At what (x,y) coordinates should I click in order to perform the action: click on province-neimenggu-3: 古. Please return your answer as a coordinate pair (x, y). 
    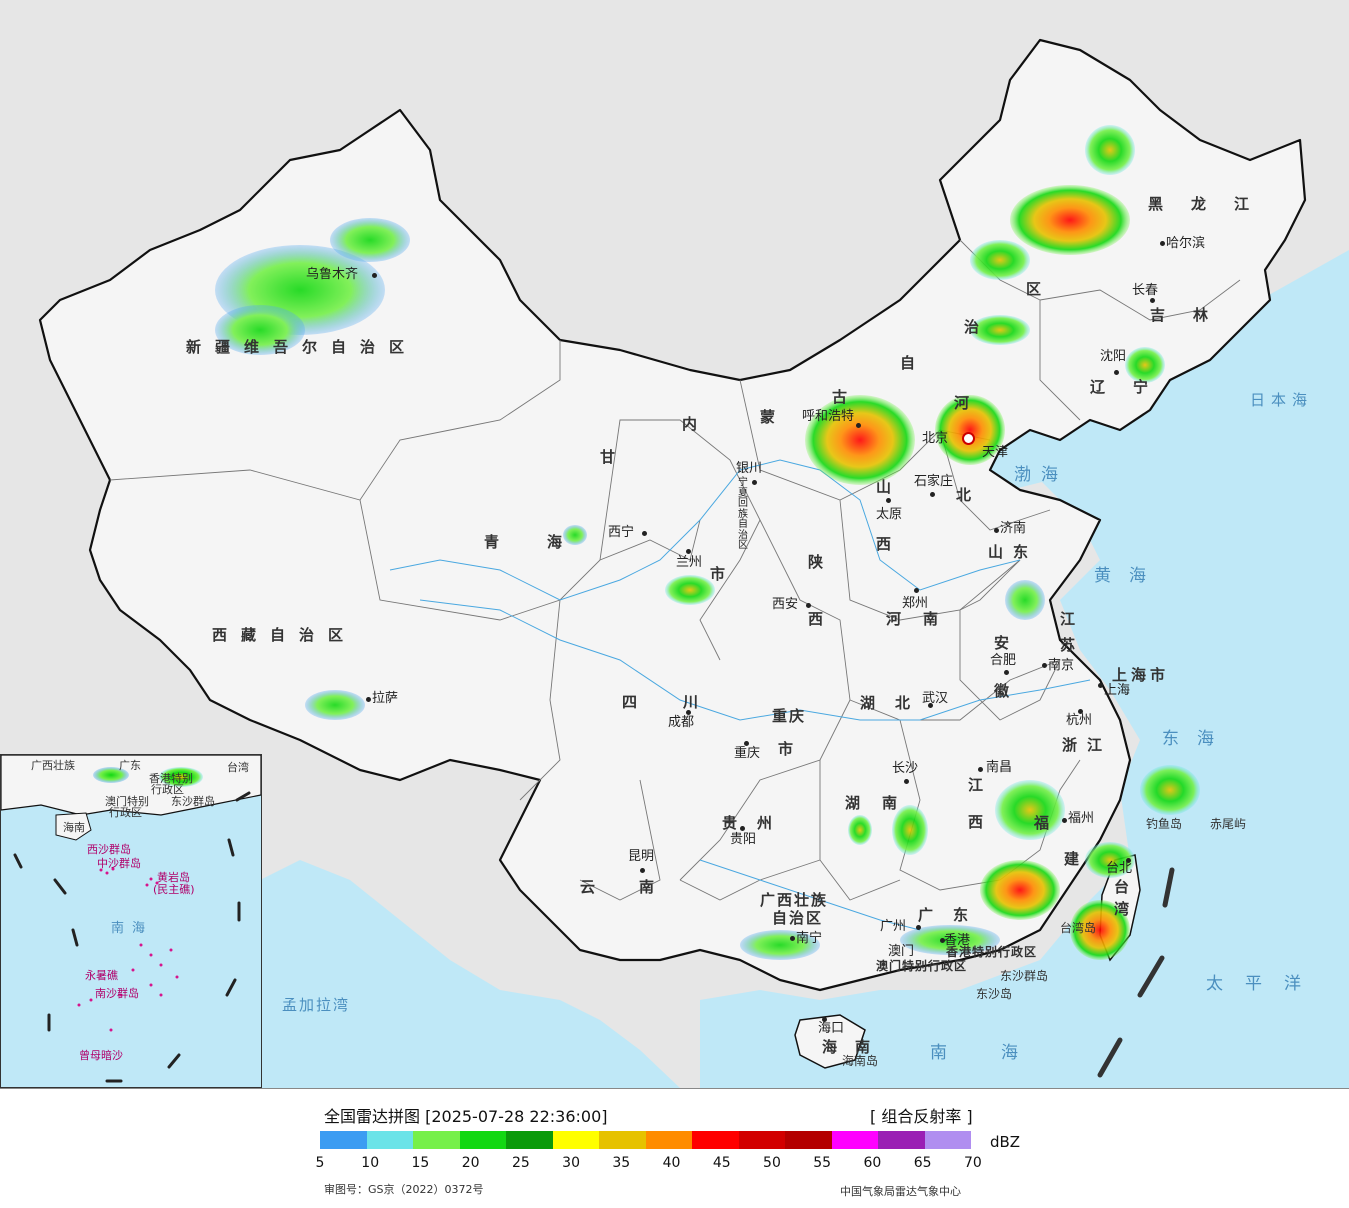
    Looking at the image, I should click on (847, 397).